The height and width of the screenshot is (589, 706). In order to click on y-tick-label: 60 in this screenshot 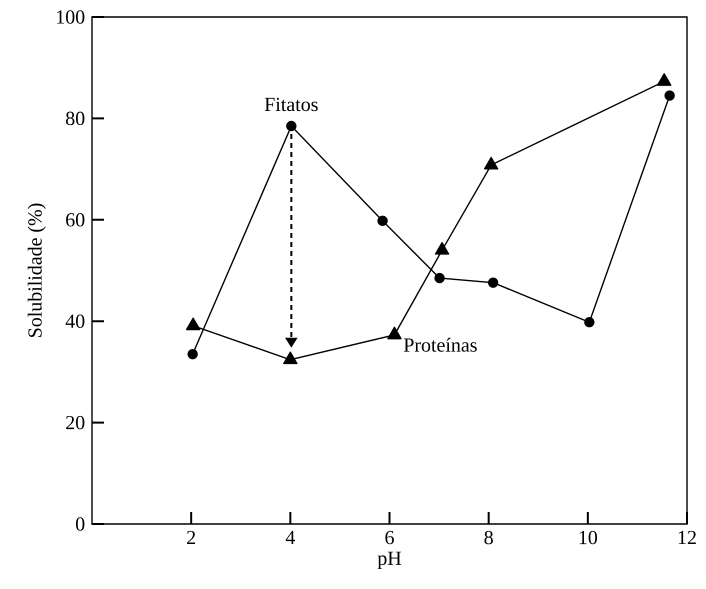, I will do `click(75, 220)`.